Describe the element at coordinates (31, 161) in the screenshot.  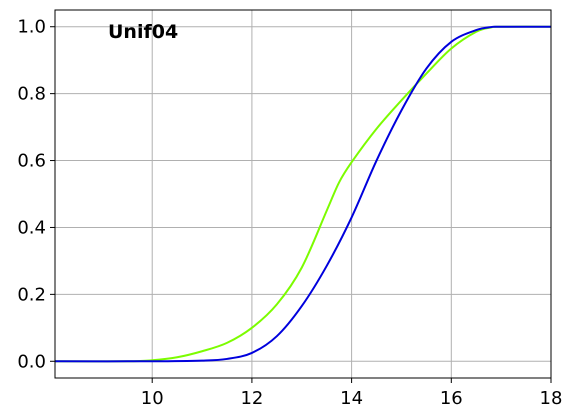
I see `y-tick-label: 0.6` at that location.